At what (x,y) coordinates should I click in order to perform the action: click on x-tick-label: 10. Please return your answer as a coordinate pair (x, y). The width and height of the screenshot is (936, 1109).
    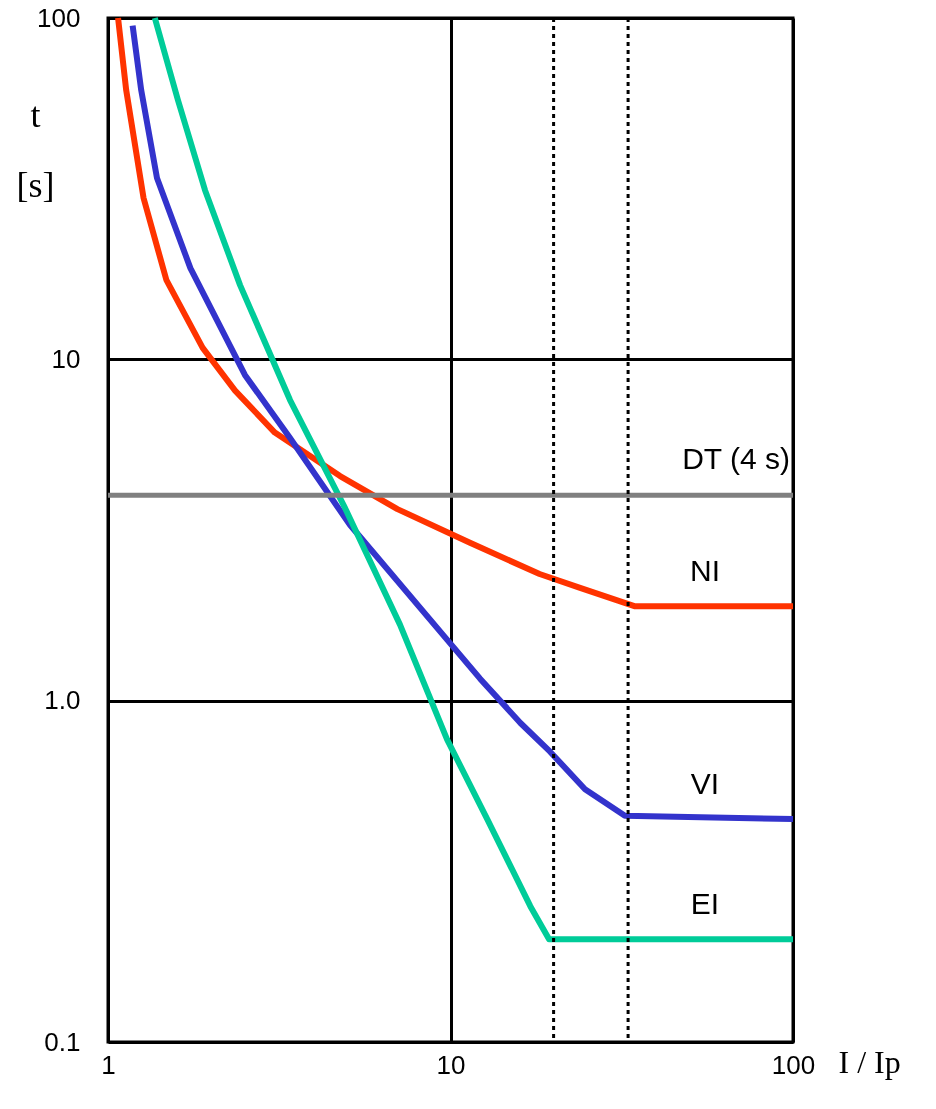
    Looking at the image, I should click on (451, 1064).